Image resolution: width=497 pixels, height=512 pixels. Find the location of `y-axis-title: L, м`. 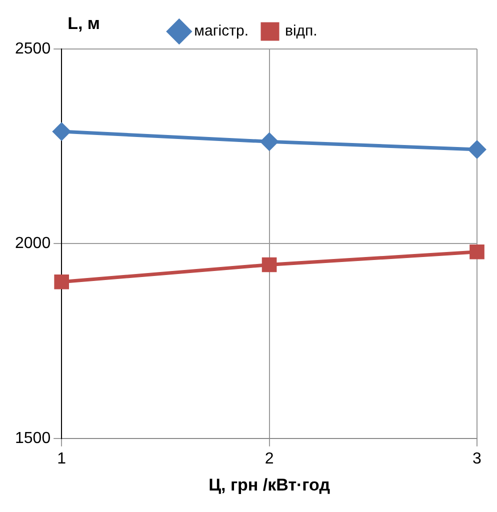

y-axis-title: L, м is located at coordinates (84, 24).